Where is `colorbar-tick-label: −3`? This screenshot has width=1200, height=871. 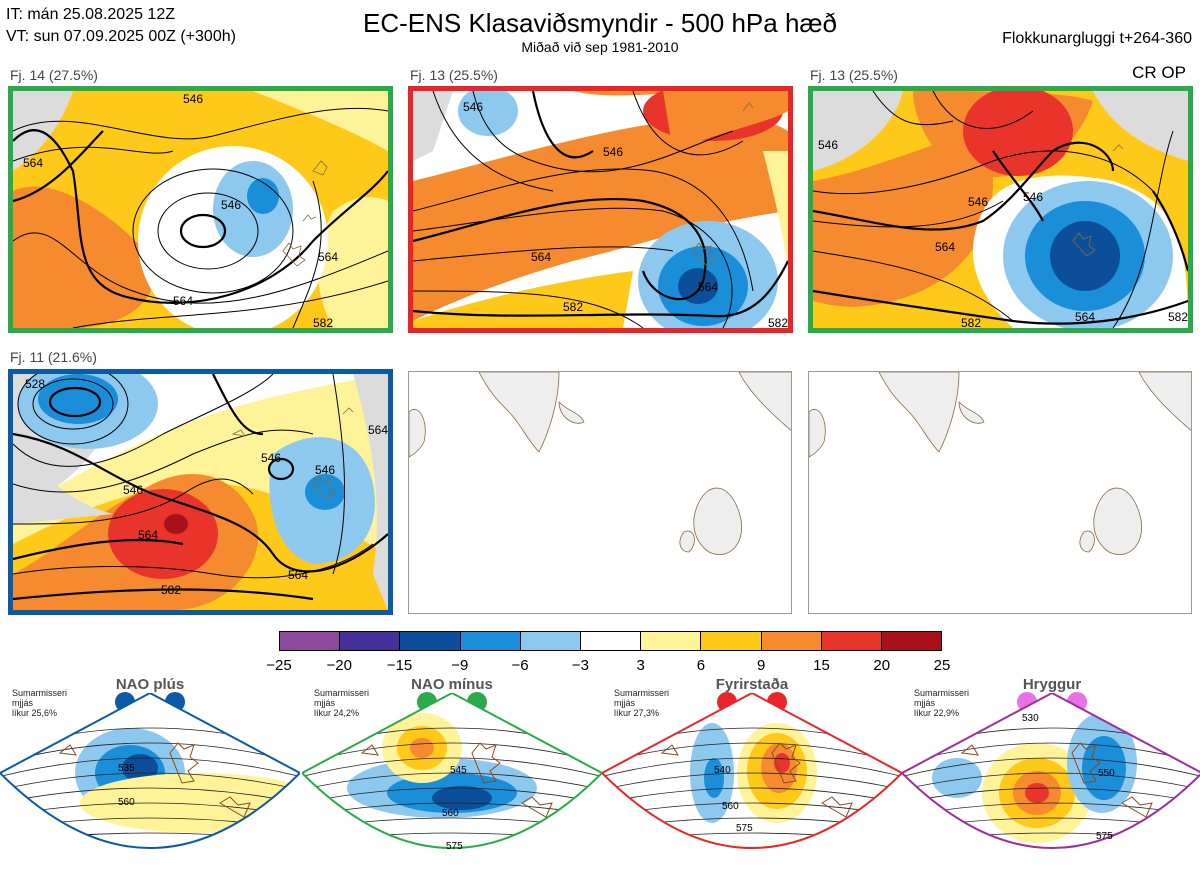 colorbar-tick-label: −3 is located at coordinates (580, 665).